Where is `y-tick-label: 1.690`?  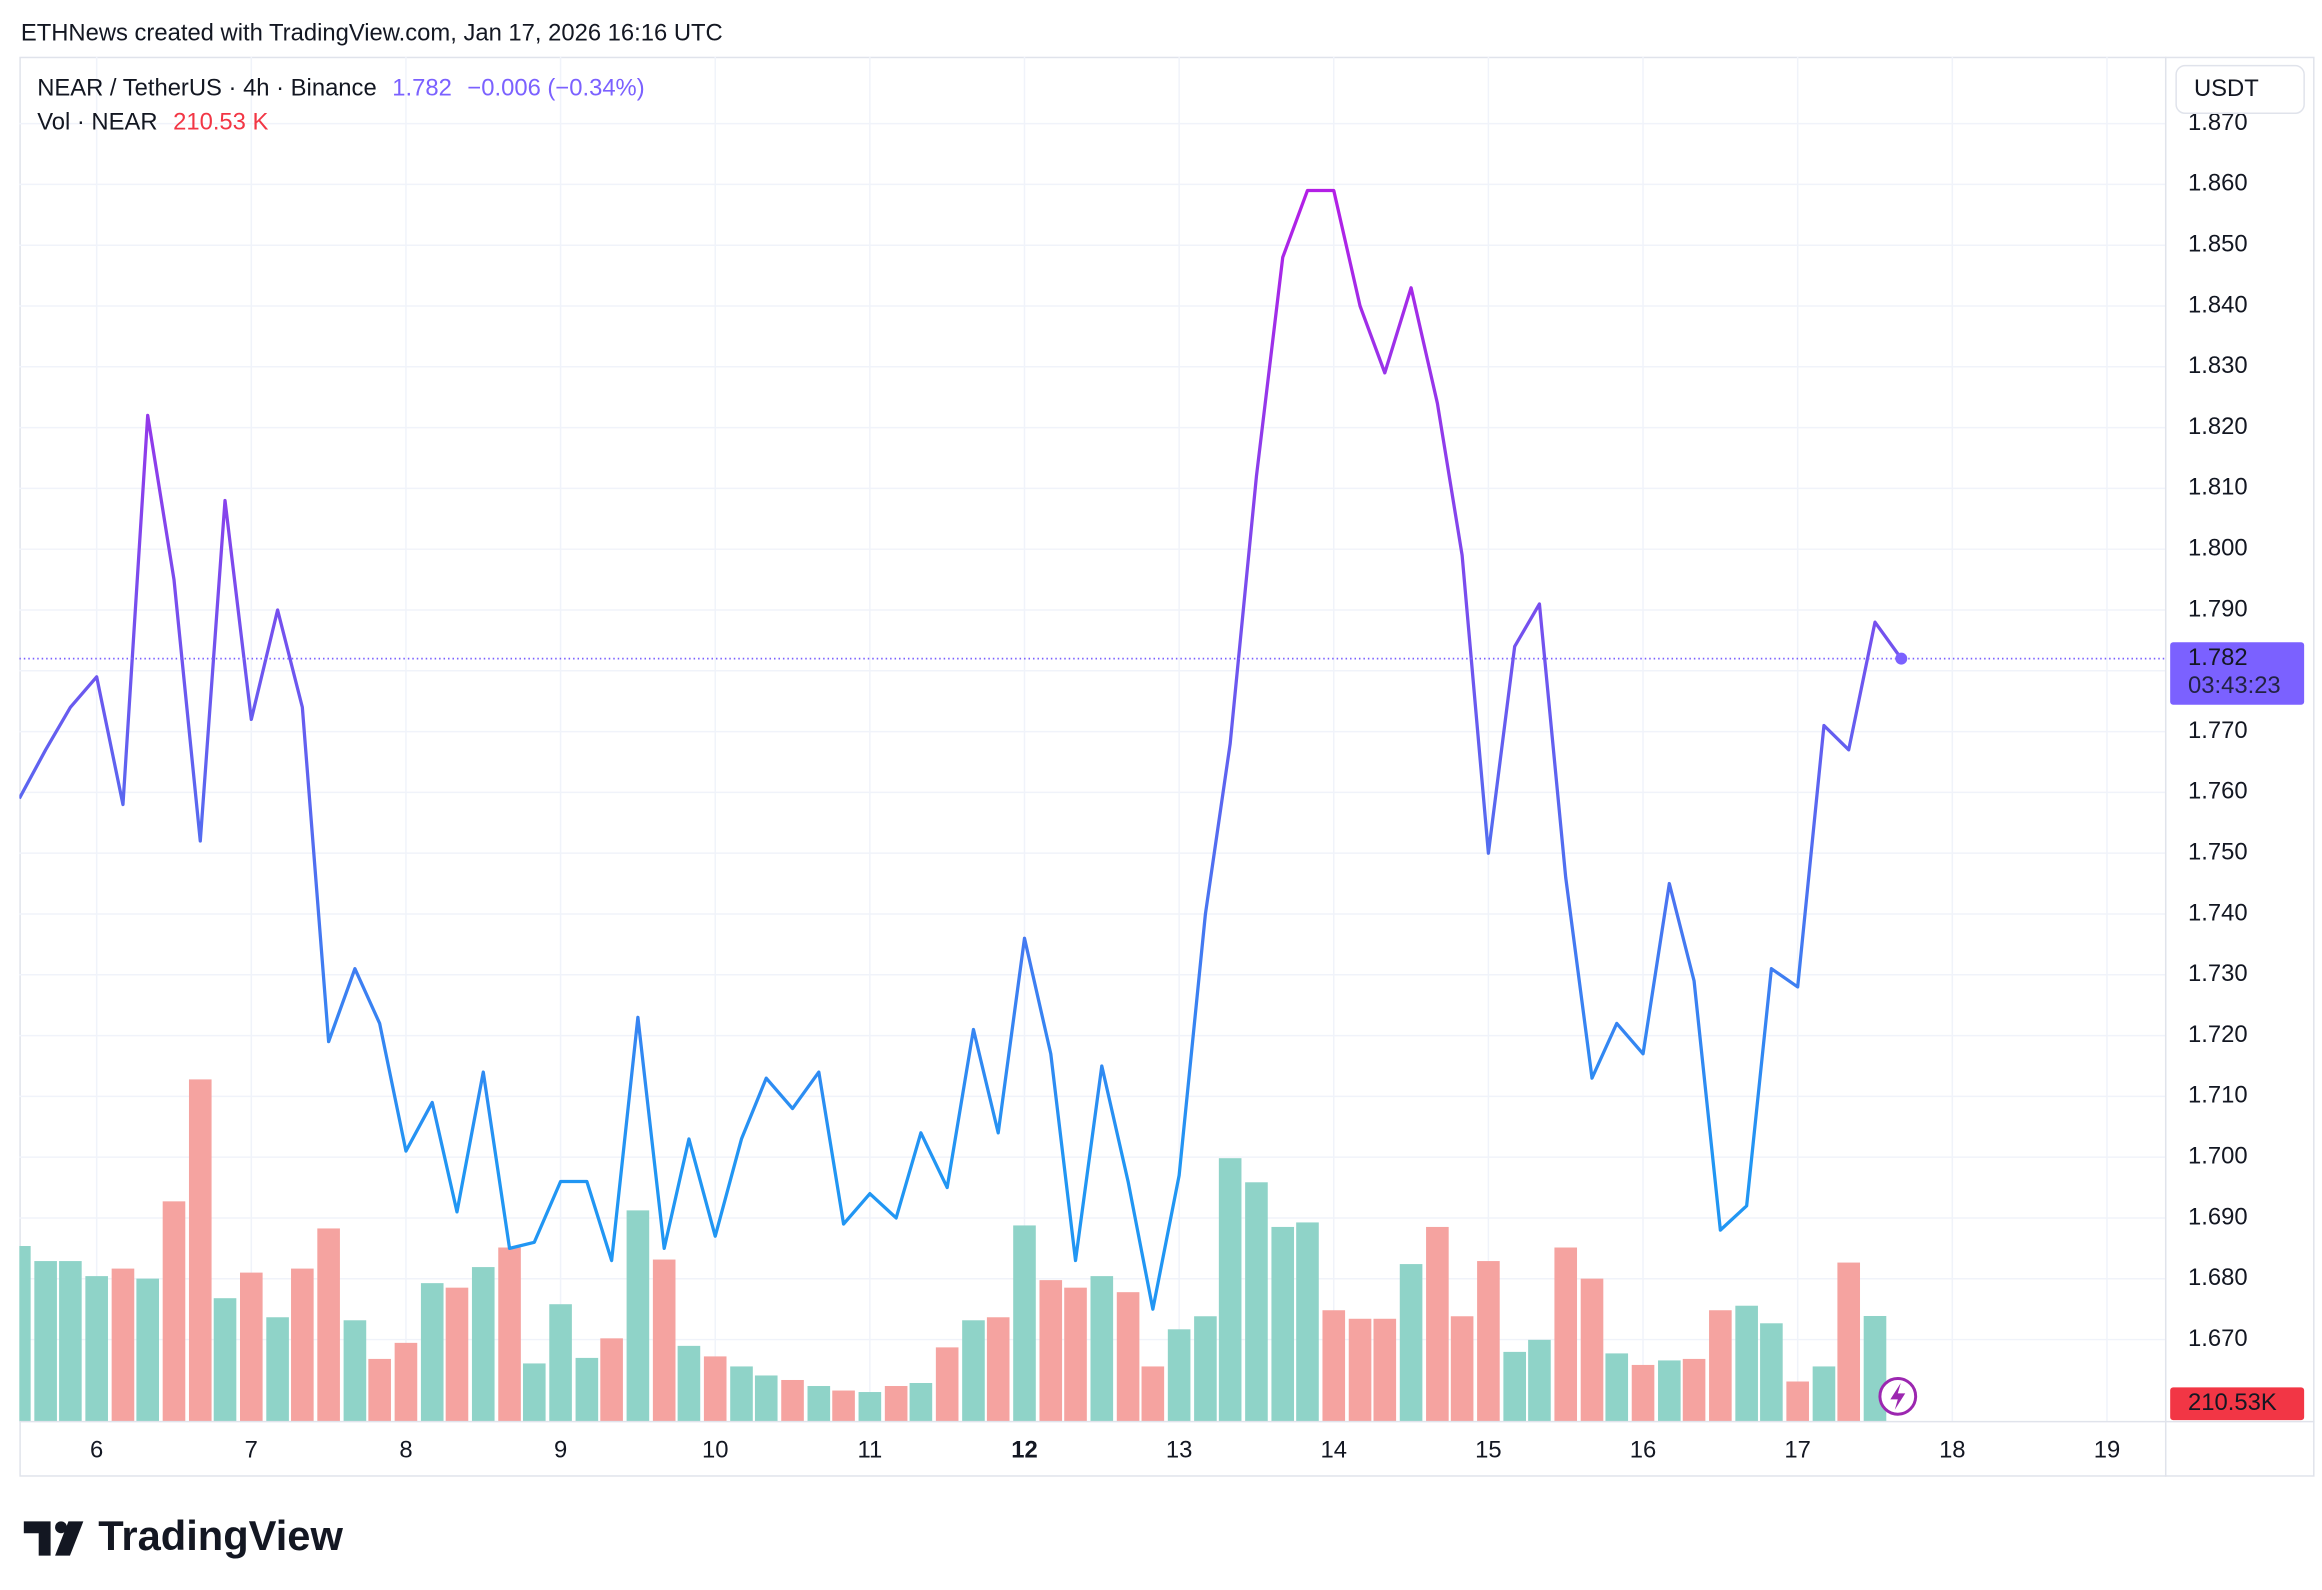
y-tick-label: 1.690 is located at coordinates (2218, 1216).